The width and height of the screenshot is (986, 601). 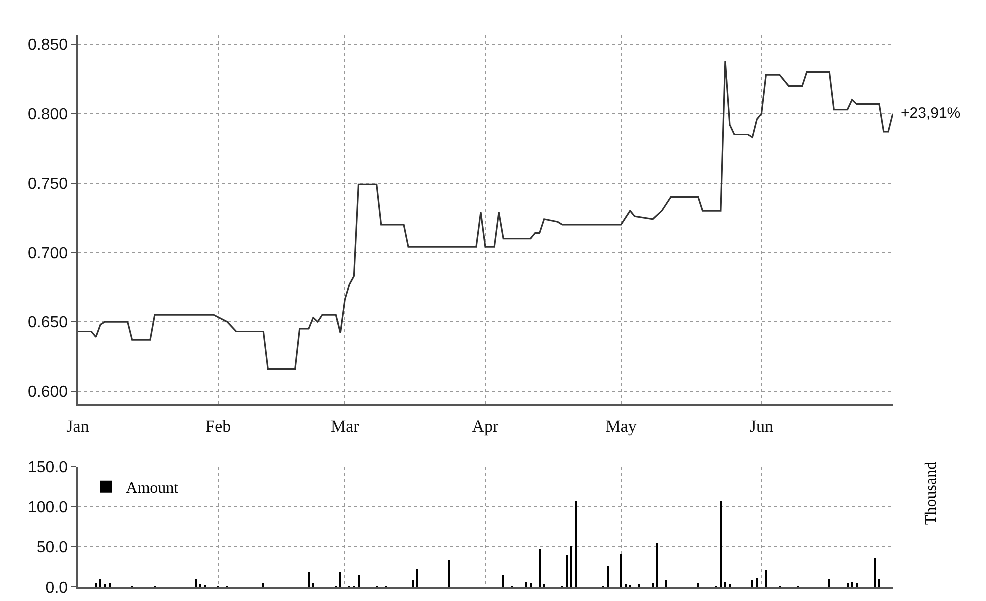 What do you see at coordinates (48, 323) in the screenshot?
I see `y-tick-label: 0.650` at bounding box center [48, 323].